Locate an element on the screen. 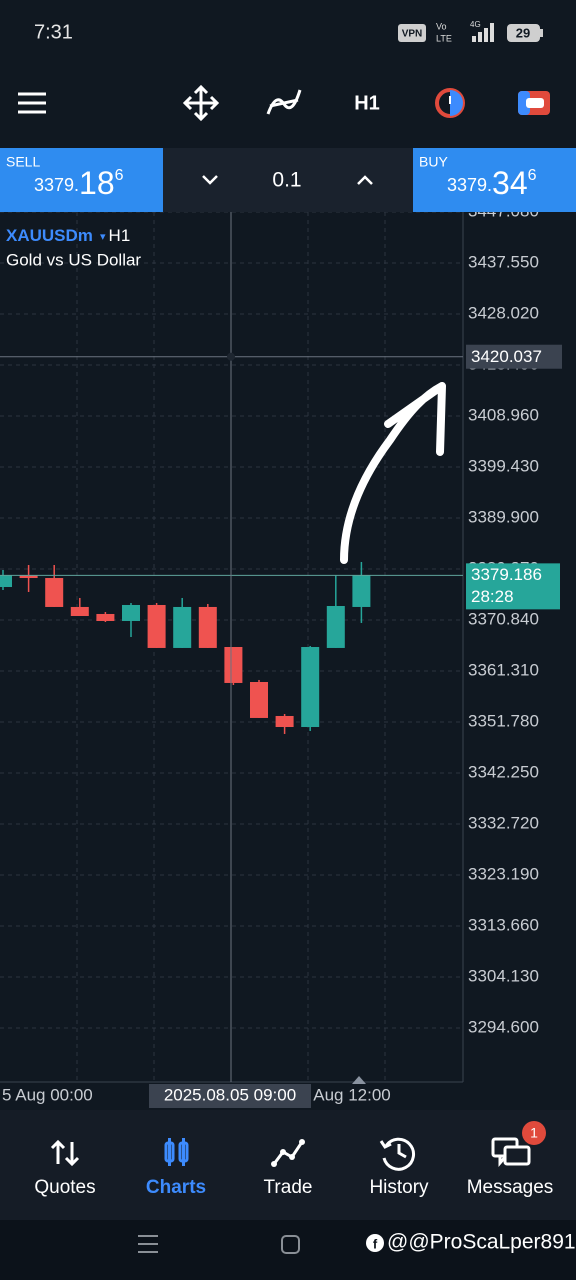 This screenshot has width=576, height=1280. y-tick-label: 3332.720 is located at coordinates (503, 823).